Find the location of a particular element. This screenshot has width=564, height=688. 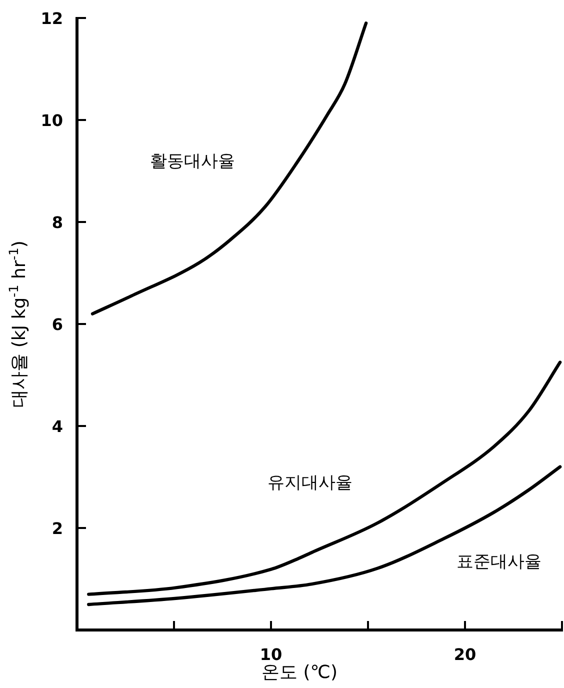

x-tick-label: 20 is located at coordinates (465, 654).